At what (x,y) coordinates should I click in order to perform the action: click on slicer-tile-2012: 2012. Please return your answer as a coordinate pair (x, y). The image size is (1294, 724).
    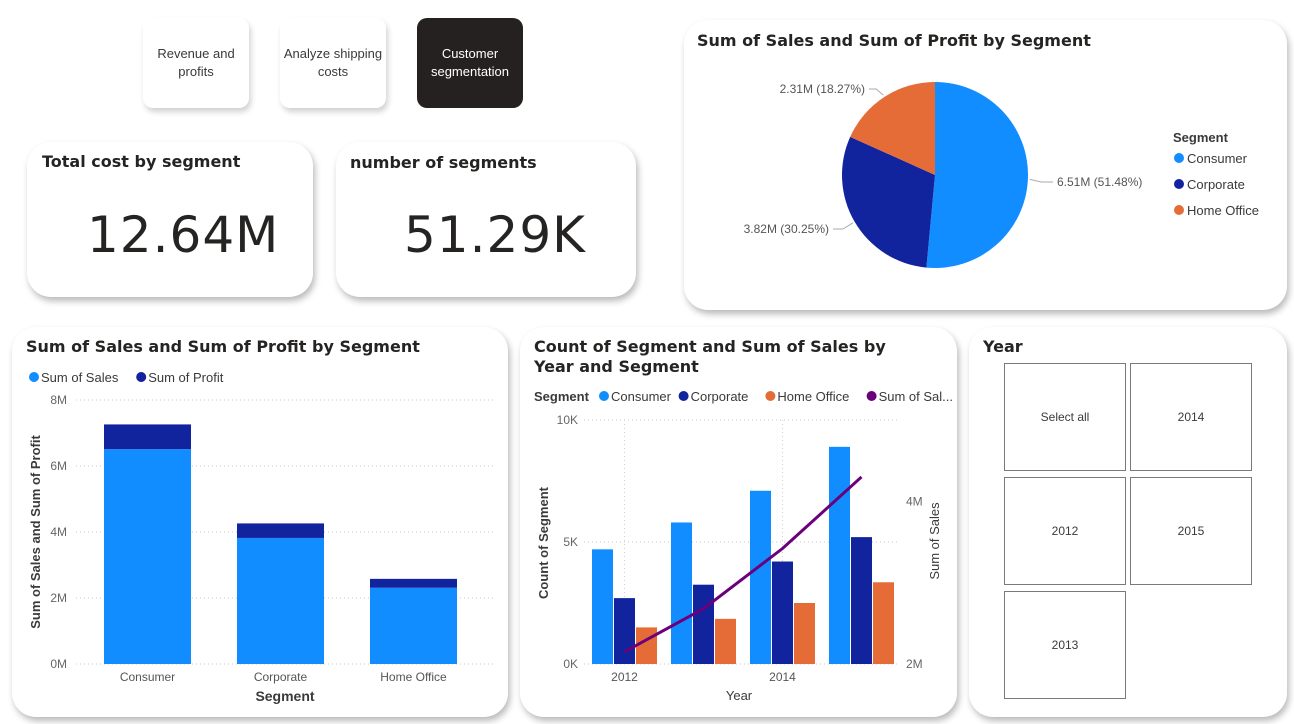
    Looking at the image, I should click on (1065, 531).